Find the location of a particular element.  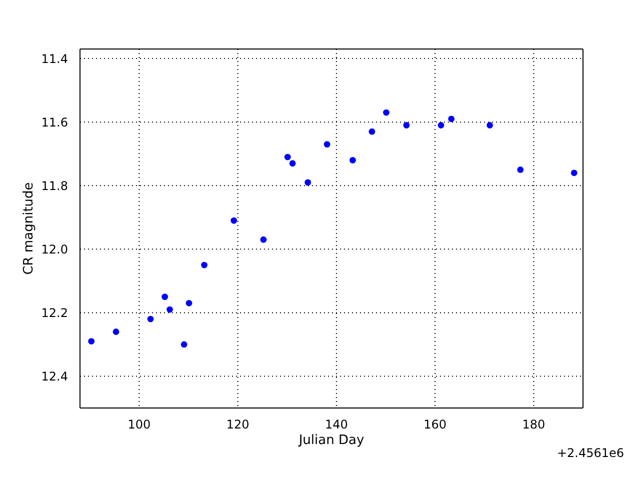

y-tick-label: 12.0 is located at coordinates (54, 249).